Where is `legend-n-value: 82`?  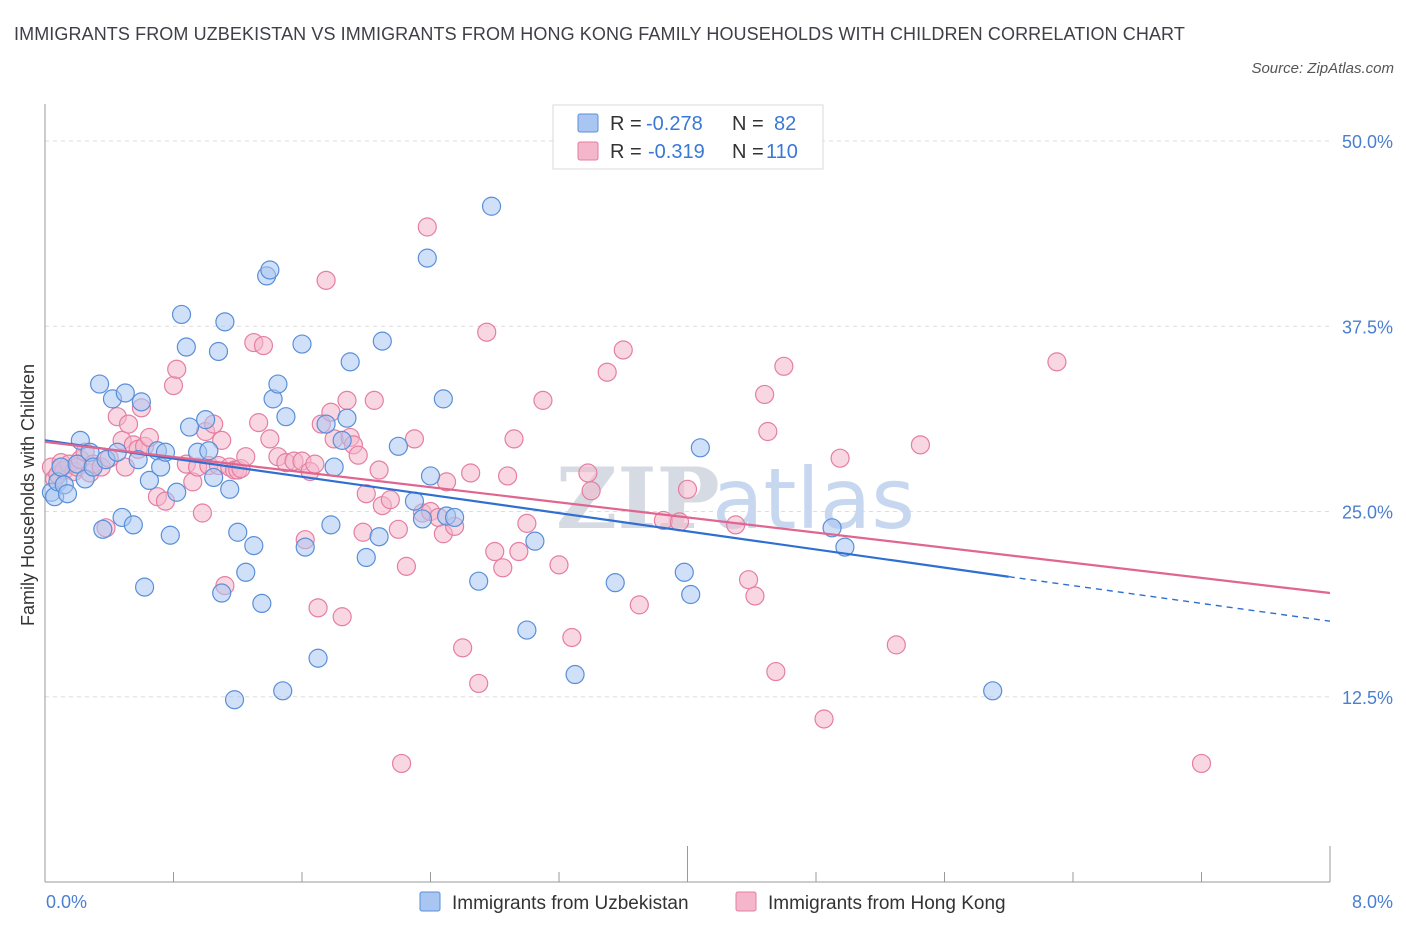
legend-n-value: 82 is located at coordinates (785, 124).